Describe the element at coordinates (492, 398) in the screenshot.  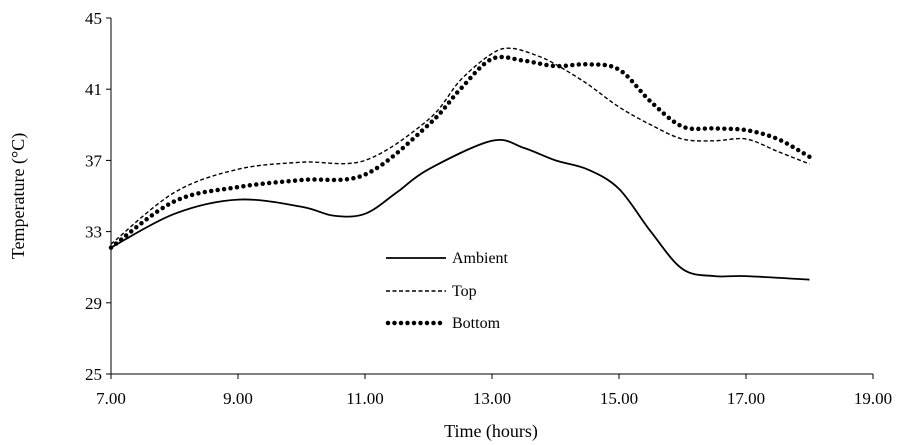
I see `x-tick-label: 13.00` at that location.